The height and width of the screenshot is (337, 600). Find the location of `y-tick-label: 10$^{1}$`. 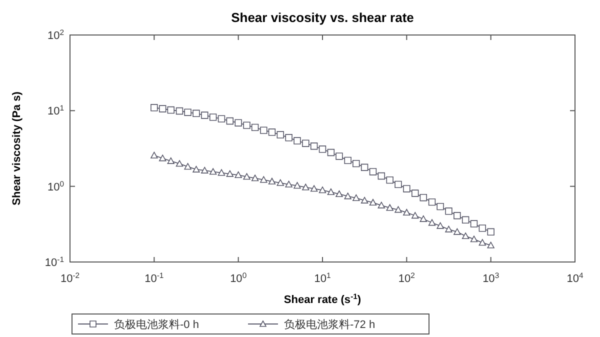

y-tick-label: 10$^{1}$ is located at coordinates (55, 110).